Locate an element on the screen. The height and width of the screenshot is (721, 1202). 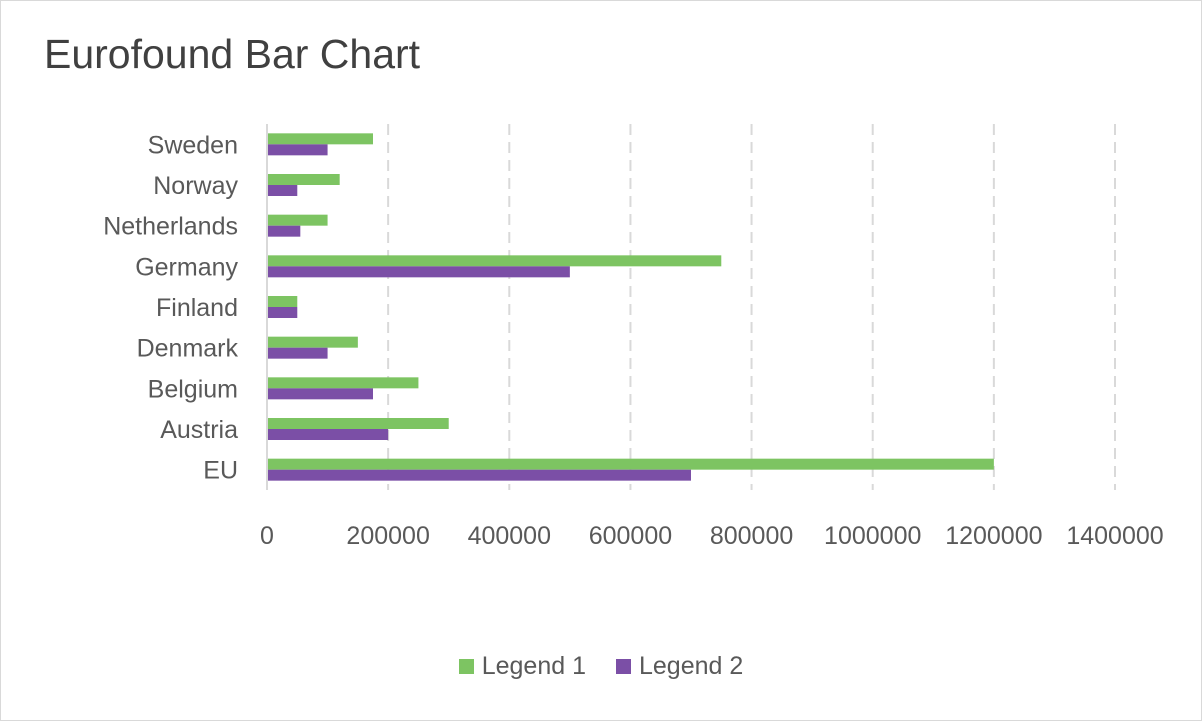
legend-item-1: Legend 1 is located at coordinates (522, 666).